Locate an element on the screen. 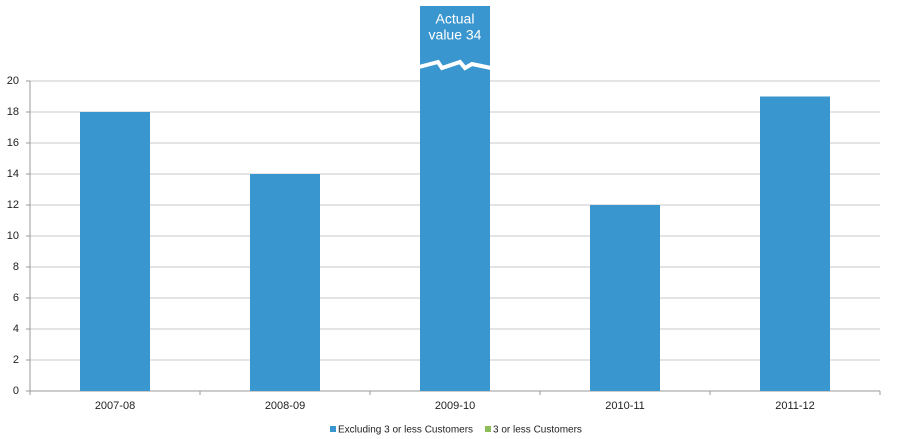 The image size is (899, 439). y-tick-label: 10 is located at coordinates (13, 236).